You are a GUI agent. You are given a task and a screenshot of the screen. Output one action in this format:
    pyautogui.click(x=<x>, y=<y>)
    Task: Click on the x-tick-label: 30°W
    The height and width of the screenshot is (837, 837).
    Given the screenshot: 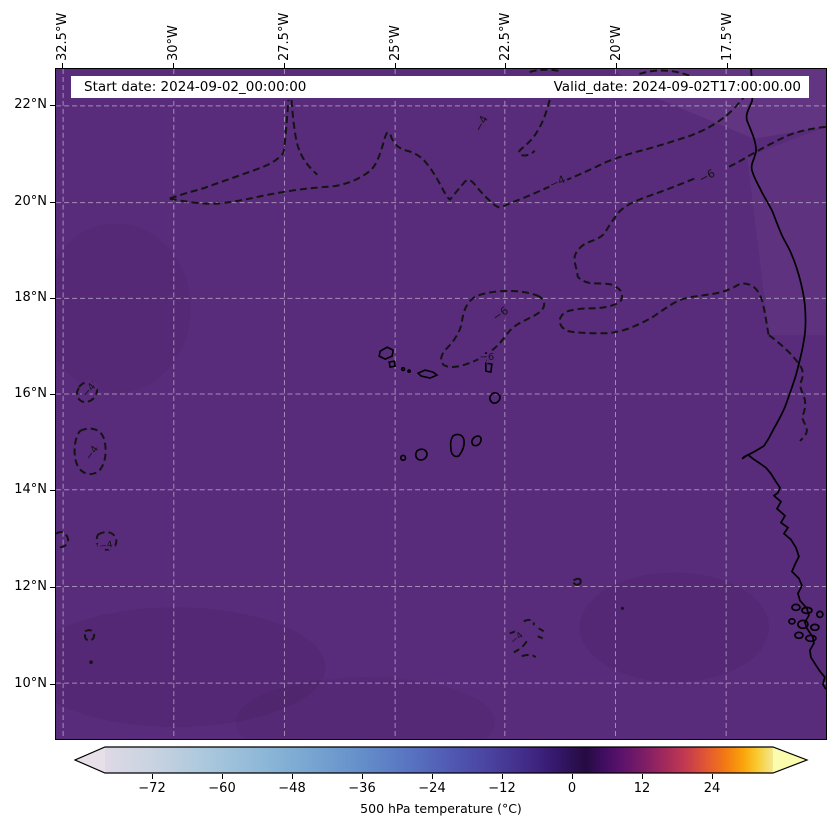 What is the action you would take?
    pyautogui.click(x=173, y=43)
    